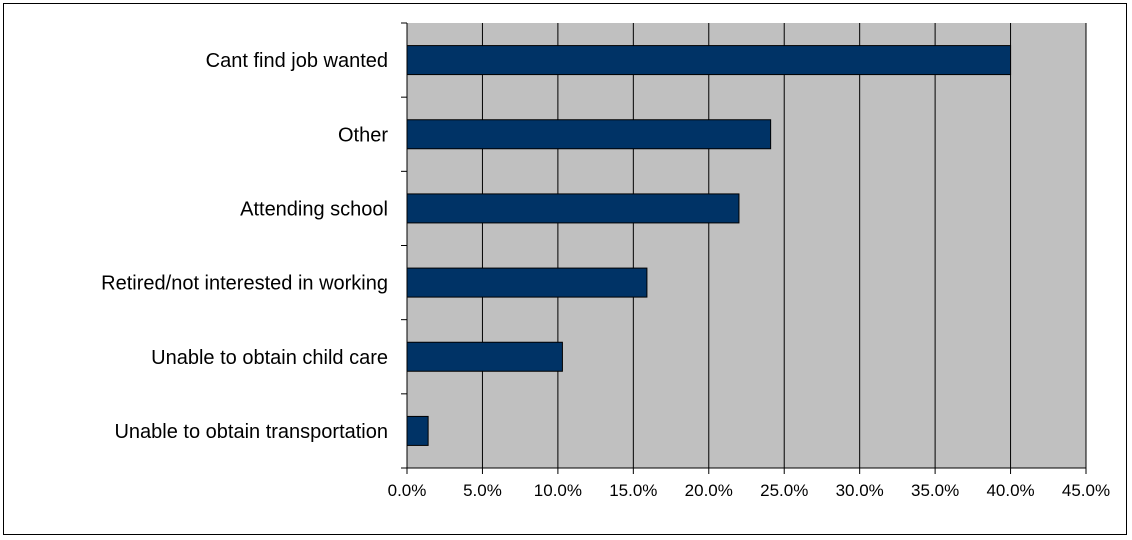  I want to click on category-label: Unable to obtain child care, so click(269, 358).